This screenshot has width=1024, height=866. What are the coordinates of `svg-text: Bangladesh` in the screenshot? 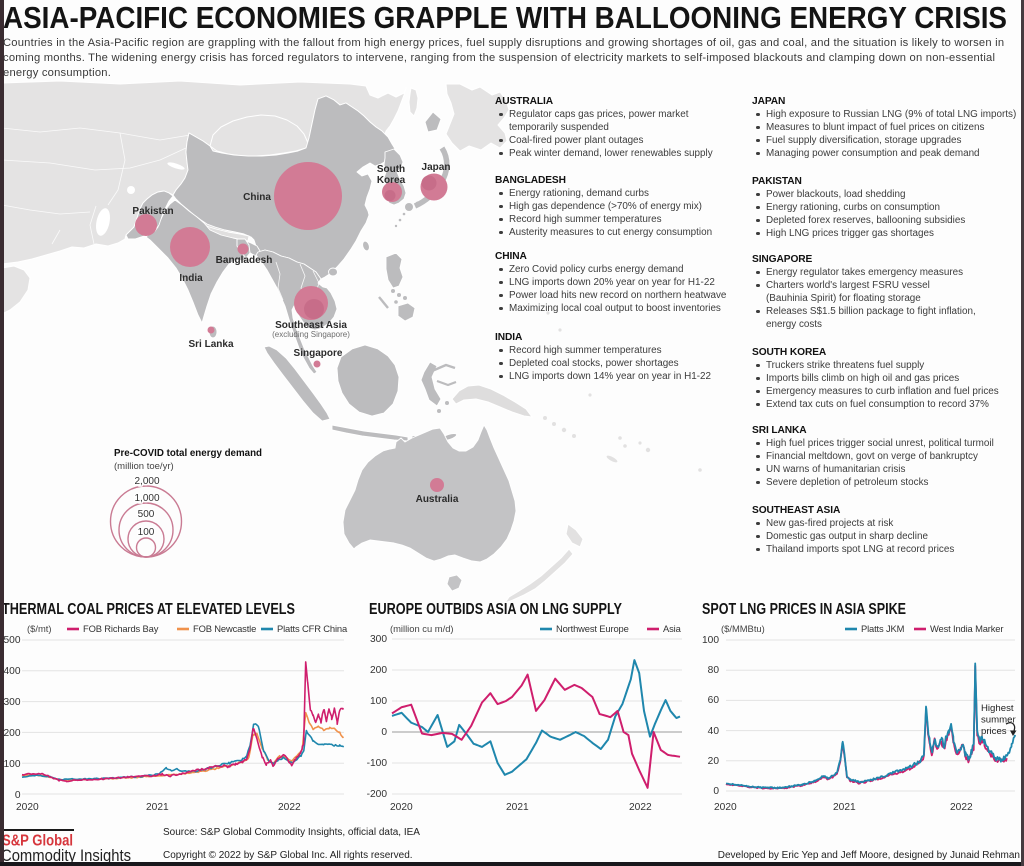 It's located at (244, 260).